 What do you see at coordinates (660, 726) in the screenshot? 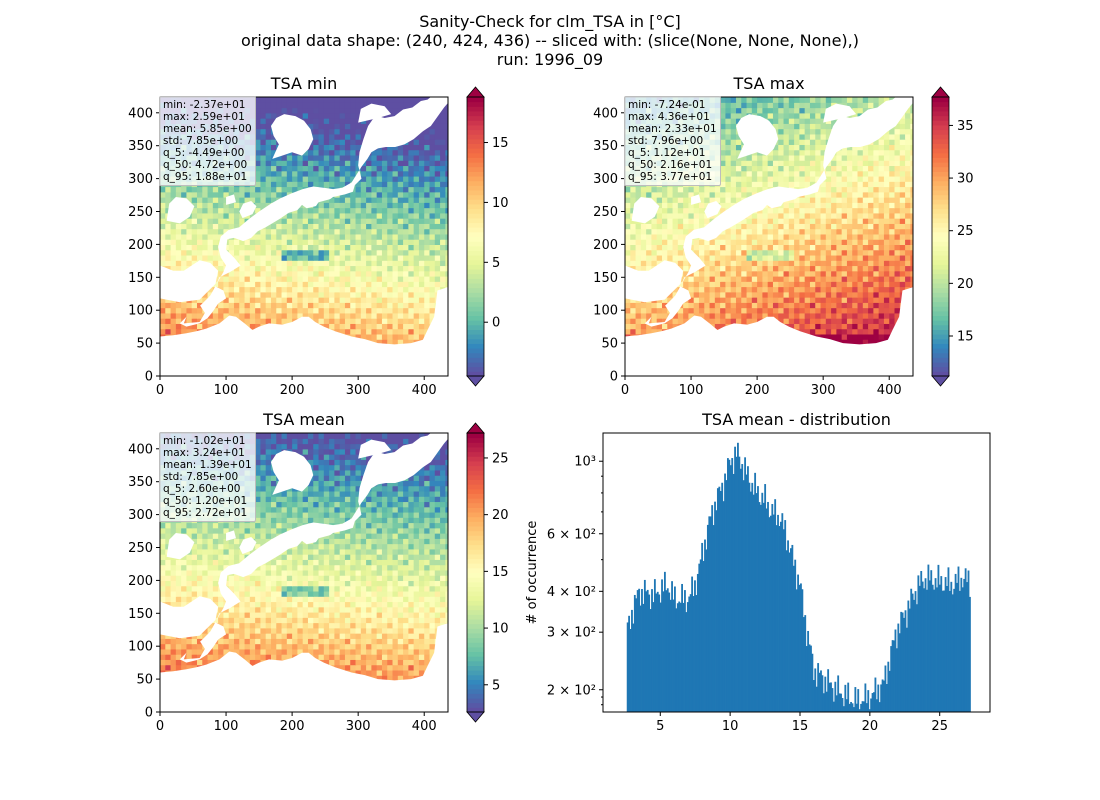
I see `x-tick-label: 5` at bounding box center [660, 726].